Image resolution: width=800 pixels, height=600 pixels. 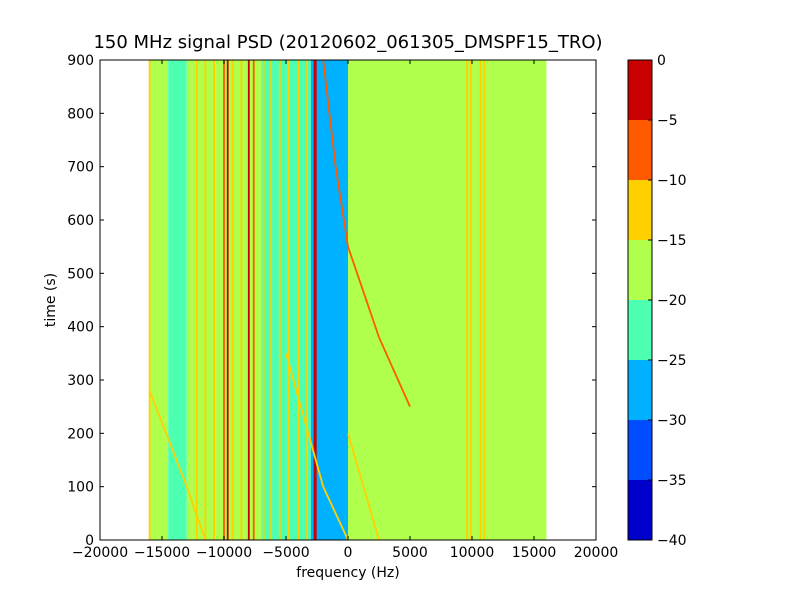 What do you see at coordinates (80, 61) in the screenshot?
I see `y-tick-label: 900` at bounding box center [80, 61].